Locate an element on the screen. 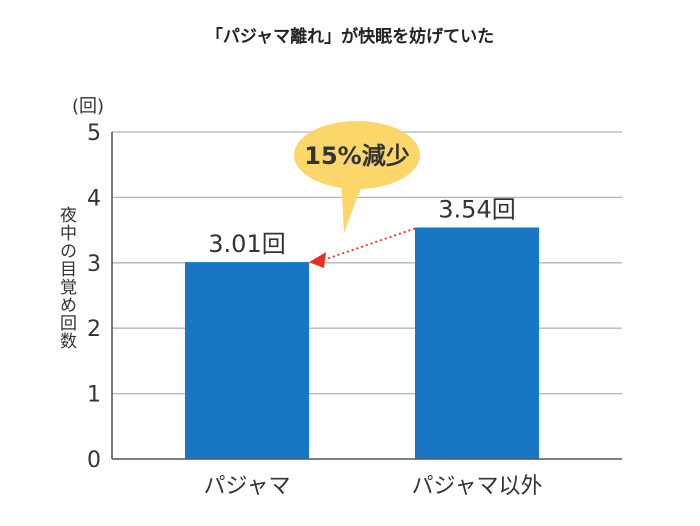 This screenshot has height=526, width=700. callout-tail is located at coordinates (353, 205).